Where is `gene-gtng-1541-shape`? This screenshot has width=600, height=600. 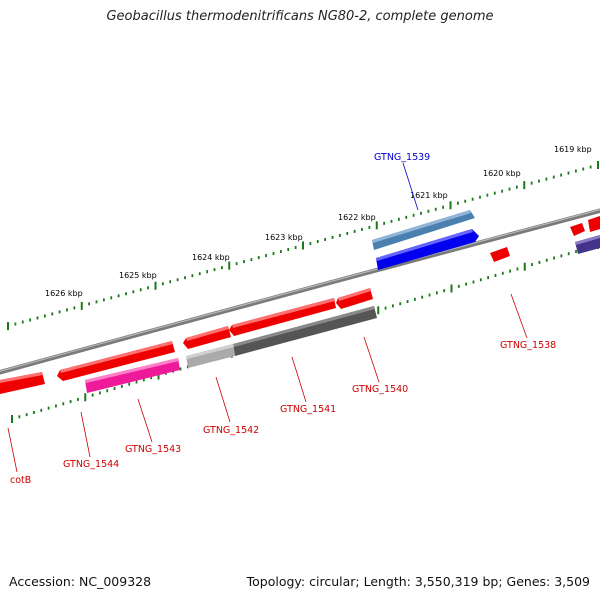
gene-gtng-1541-shape is located at coordinates (282, 317).